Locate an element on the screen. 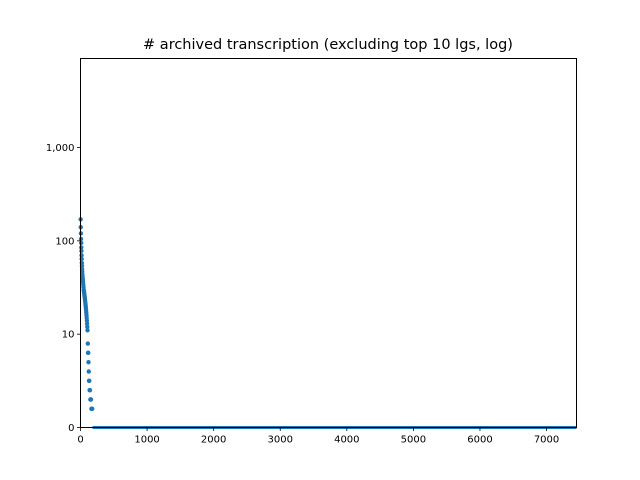 The image size is (640, 480). y-tick-label: 0 is located at coordinates (71, 428).